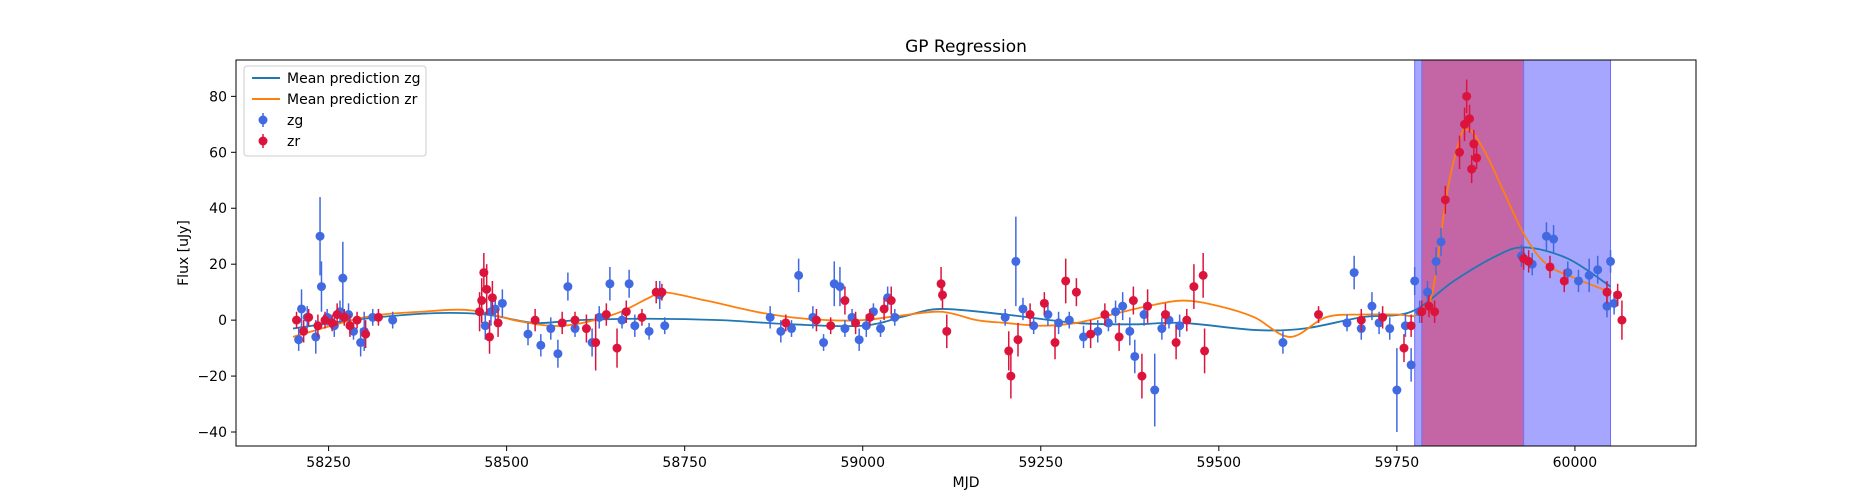  I want to click on x-tick-label-7: 60000, so click(1575, 463).